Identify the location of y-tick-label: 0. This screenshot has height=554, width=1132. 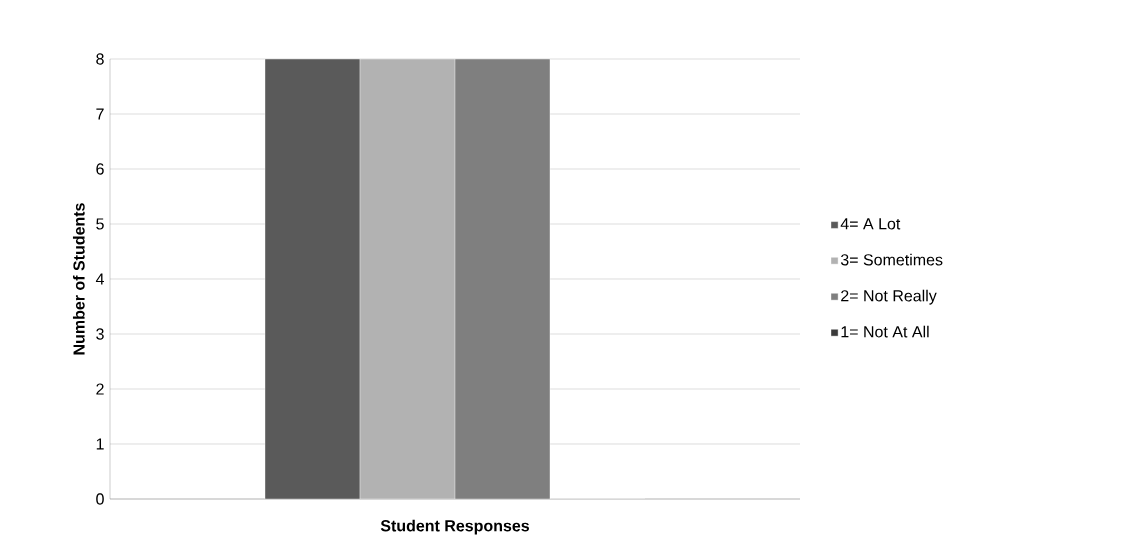
(100, 499).